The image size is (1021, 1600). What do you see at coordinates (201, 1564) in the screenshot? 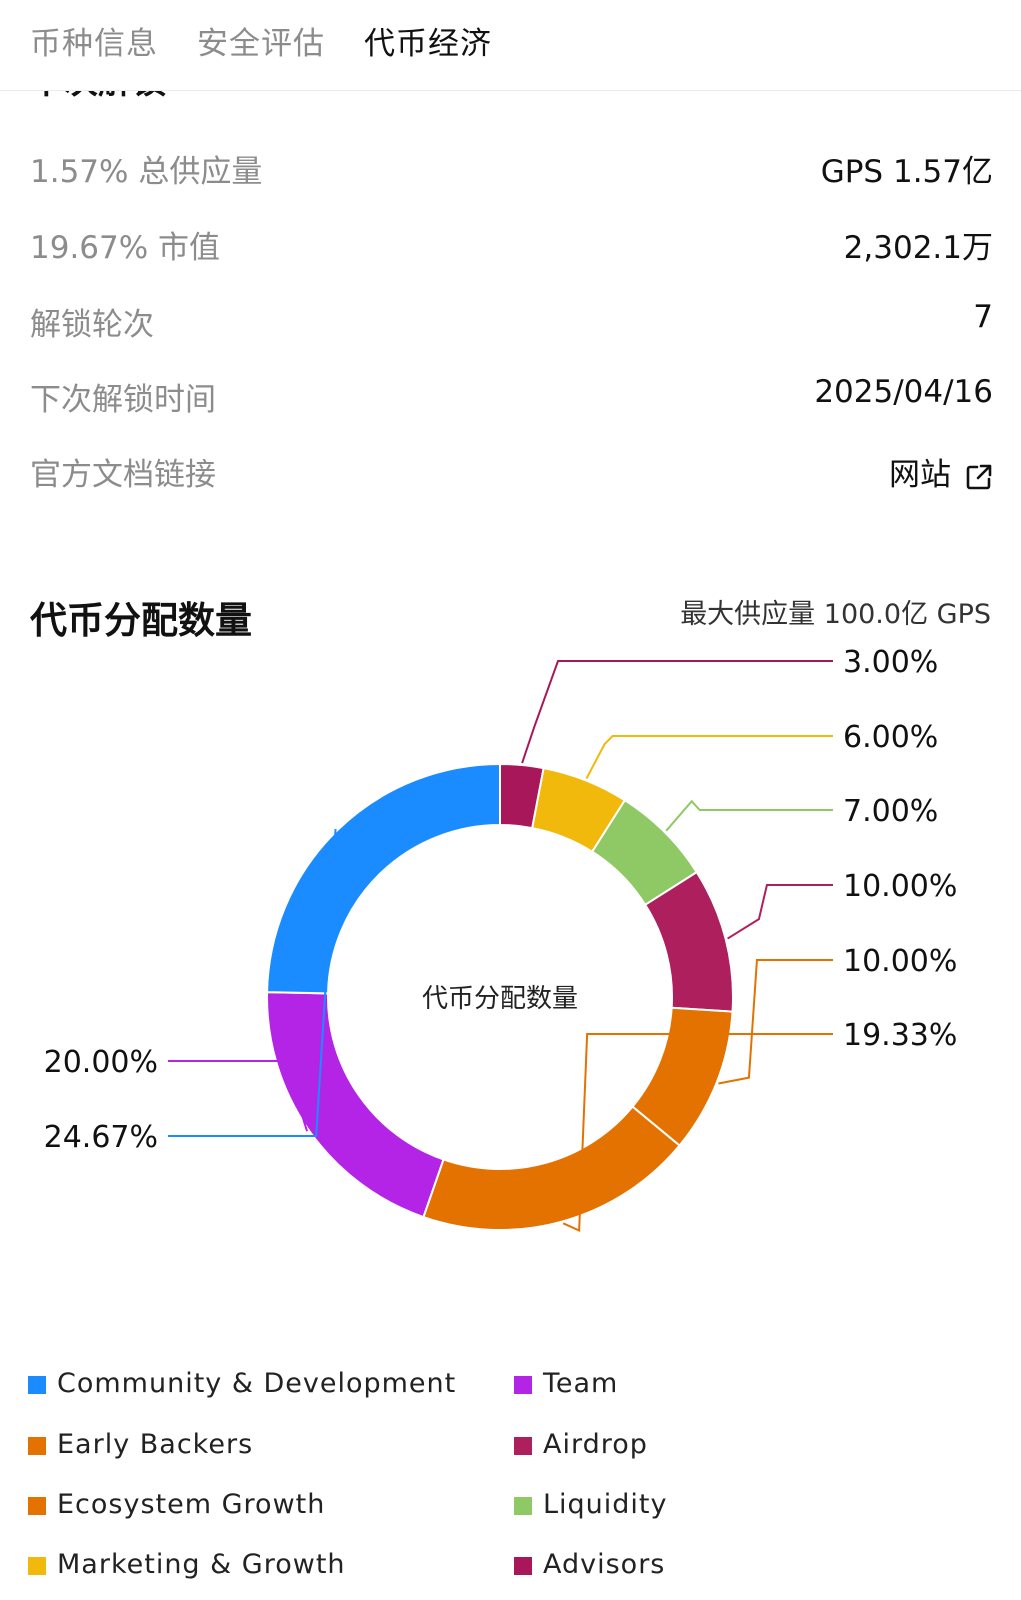
I see `legend-label: Marketing & Growth` at bounding box center [201, 1564].